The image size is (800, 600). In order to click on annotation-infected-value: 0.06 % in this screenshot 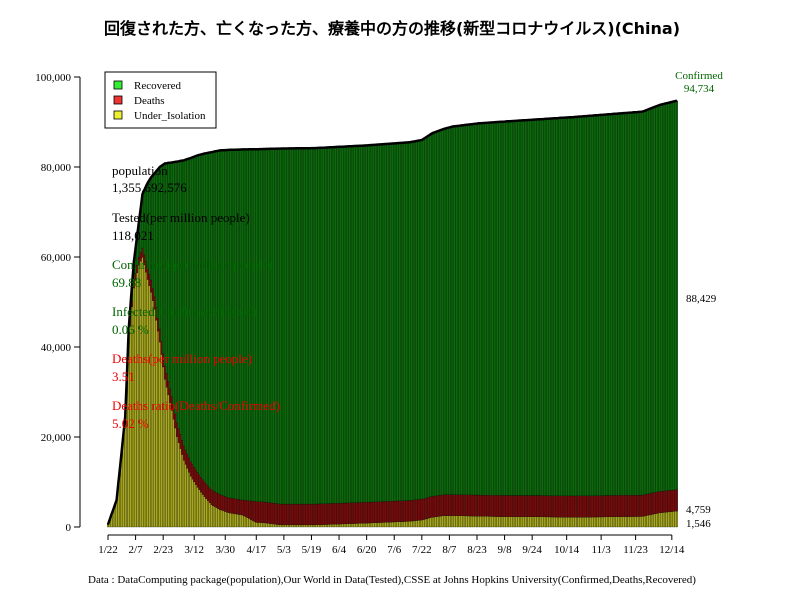, I will do `click(130, 329)`.